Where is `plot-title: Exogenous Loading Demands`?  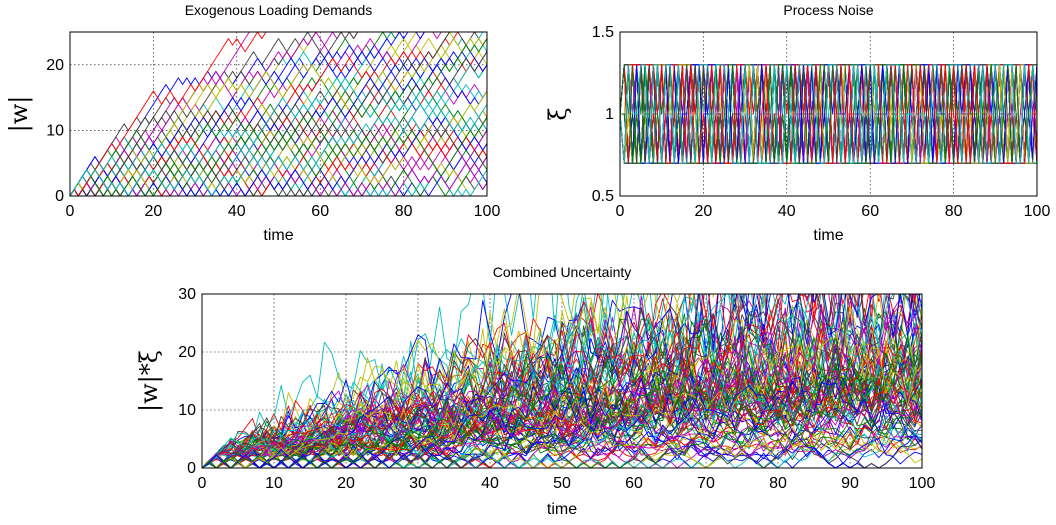
plot-title: Exogenous Loading Demands is located at coordinates (279, 10).